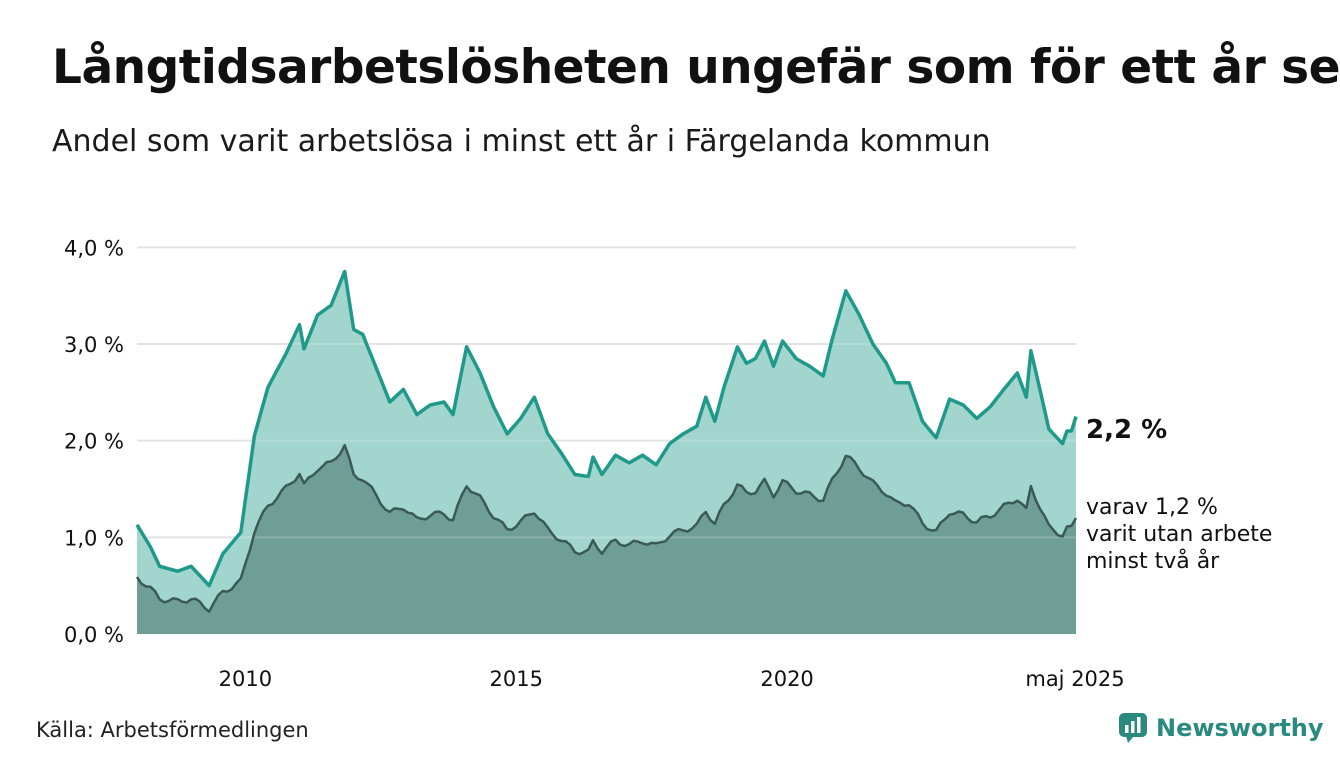  Describe the element at coordinates (786, 679) in the screenshot. I see `x-tick-label: 2020` at that location.